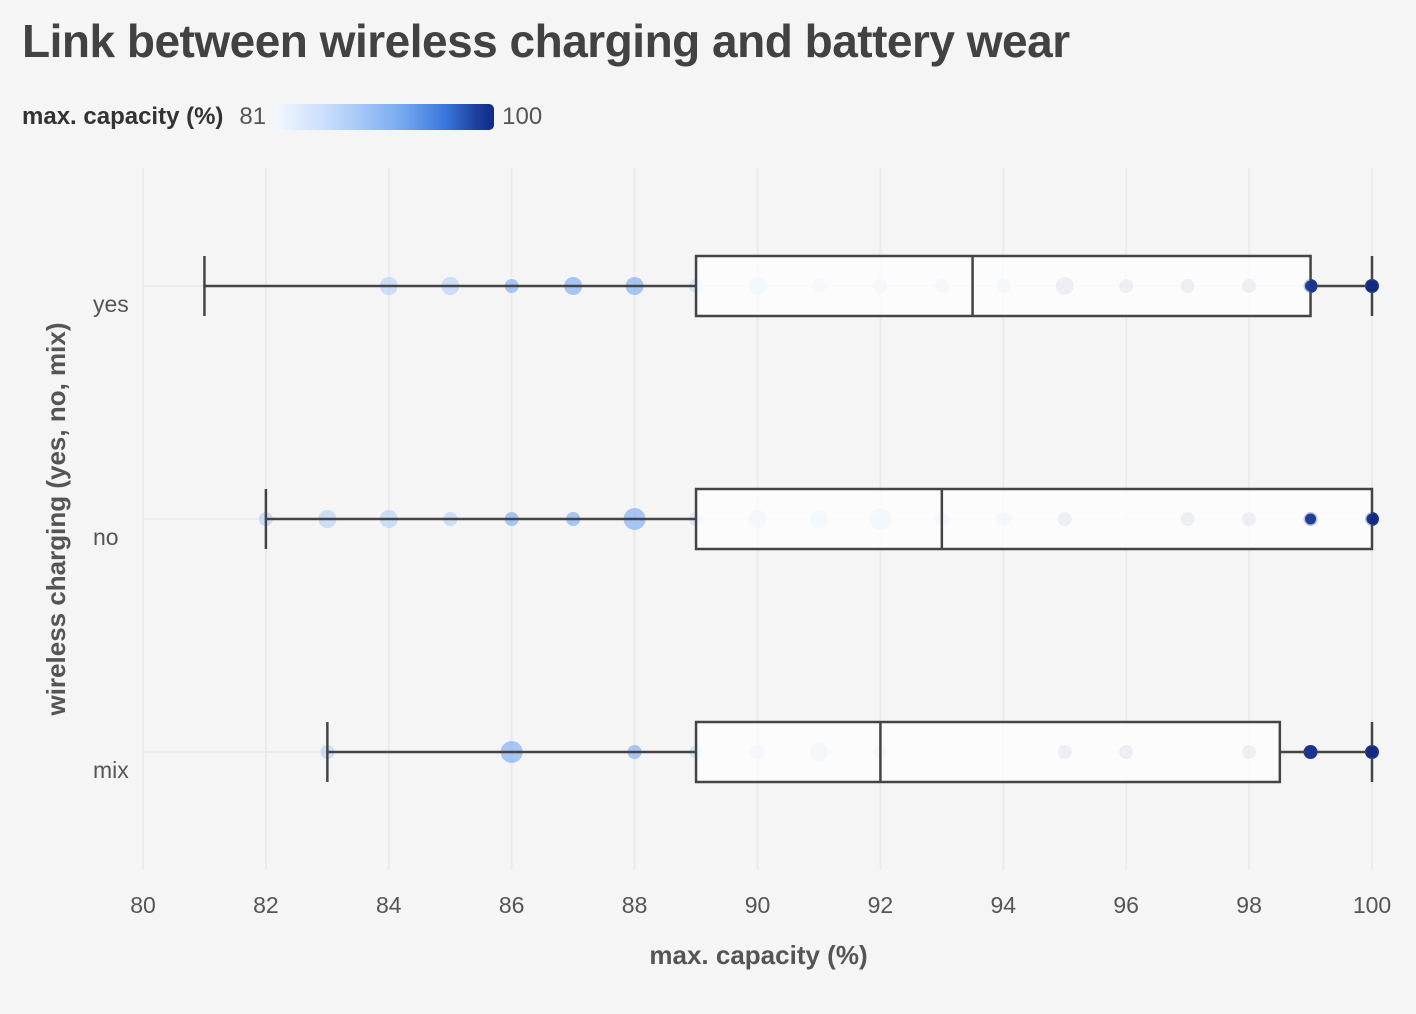 Image resolution: width=1416 pixels, height=1014 pixels. What do you see at coordinates (1372, 905) in the screenshot?
I see `x-tick-label: 100` at bounding box center [1372, 905].